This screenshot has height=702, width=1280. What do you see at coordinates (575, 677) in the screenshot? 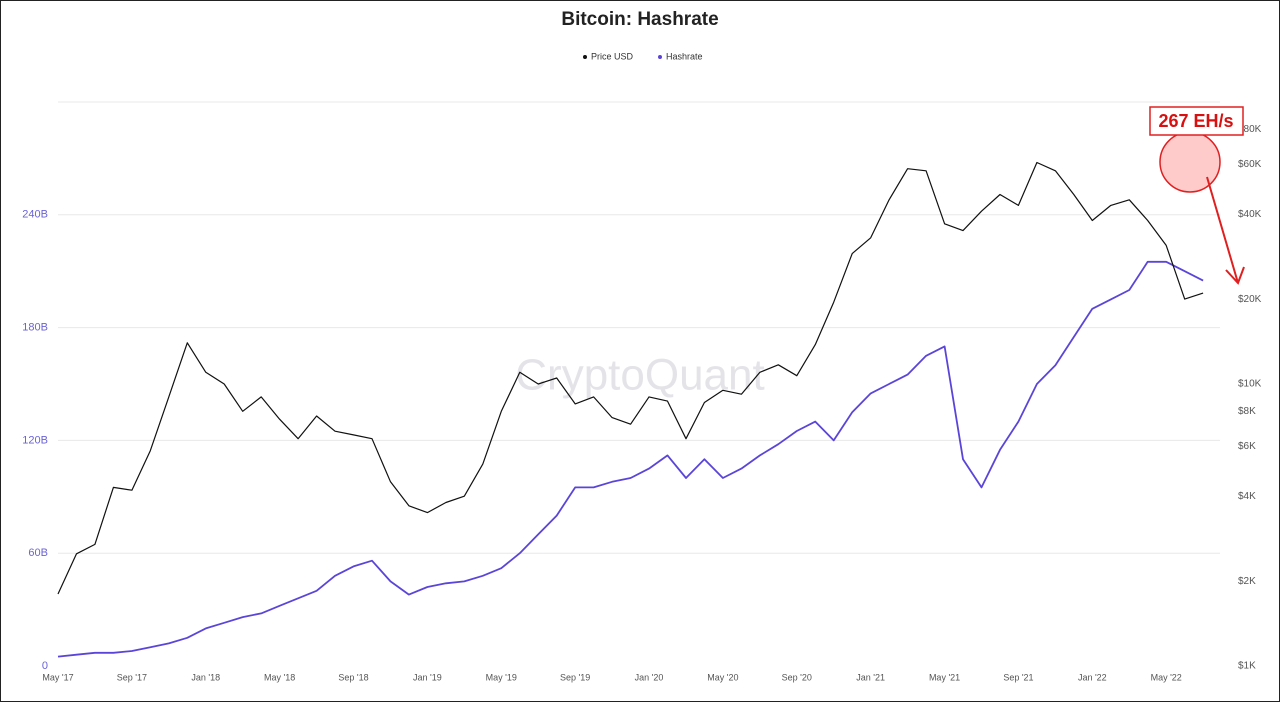
I see `x-tick-label: Sep '19` at bounding box center [575, 677].